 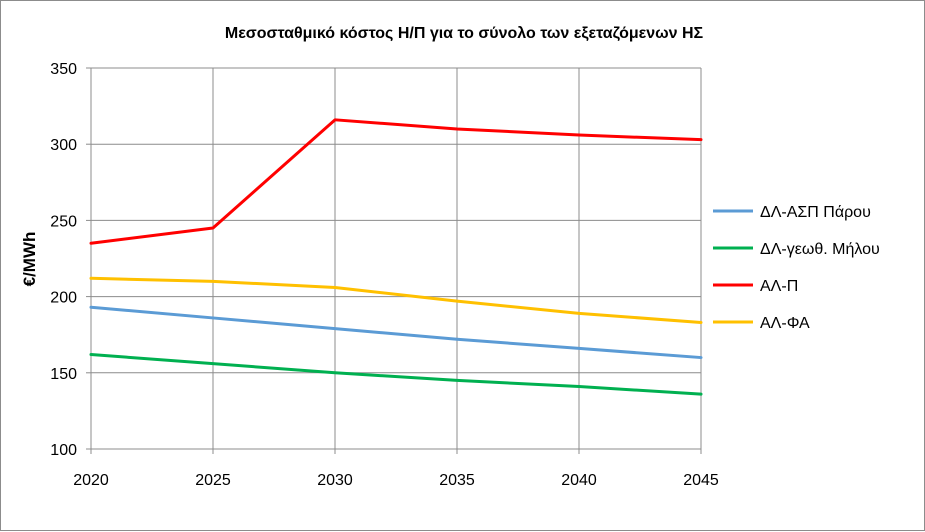 What do you see at coordinates (457, 480) in the screenshot?
I see `x-tick-label: 2035` at bounding box center [457, 480].